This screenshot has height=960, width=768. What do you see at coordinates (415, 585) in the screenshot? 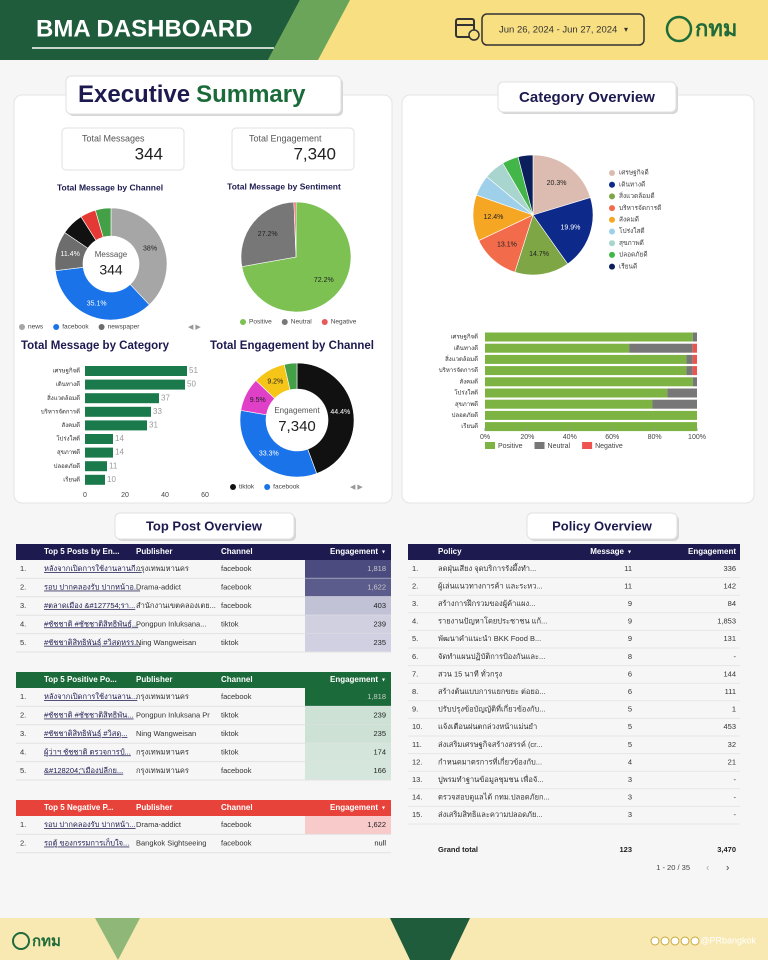
I see `table-cell: 2.` at bounding box center [415, 585].